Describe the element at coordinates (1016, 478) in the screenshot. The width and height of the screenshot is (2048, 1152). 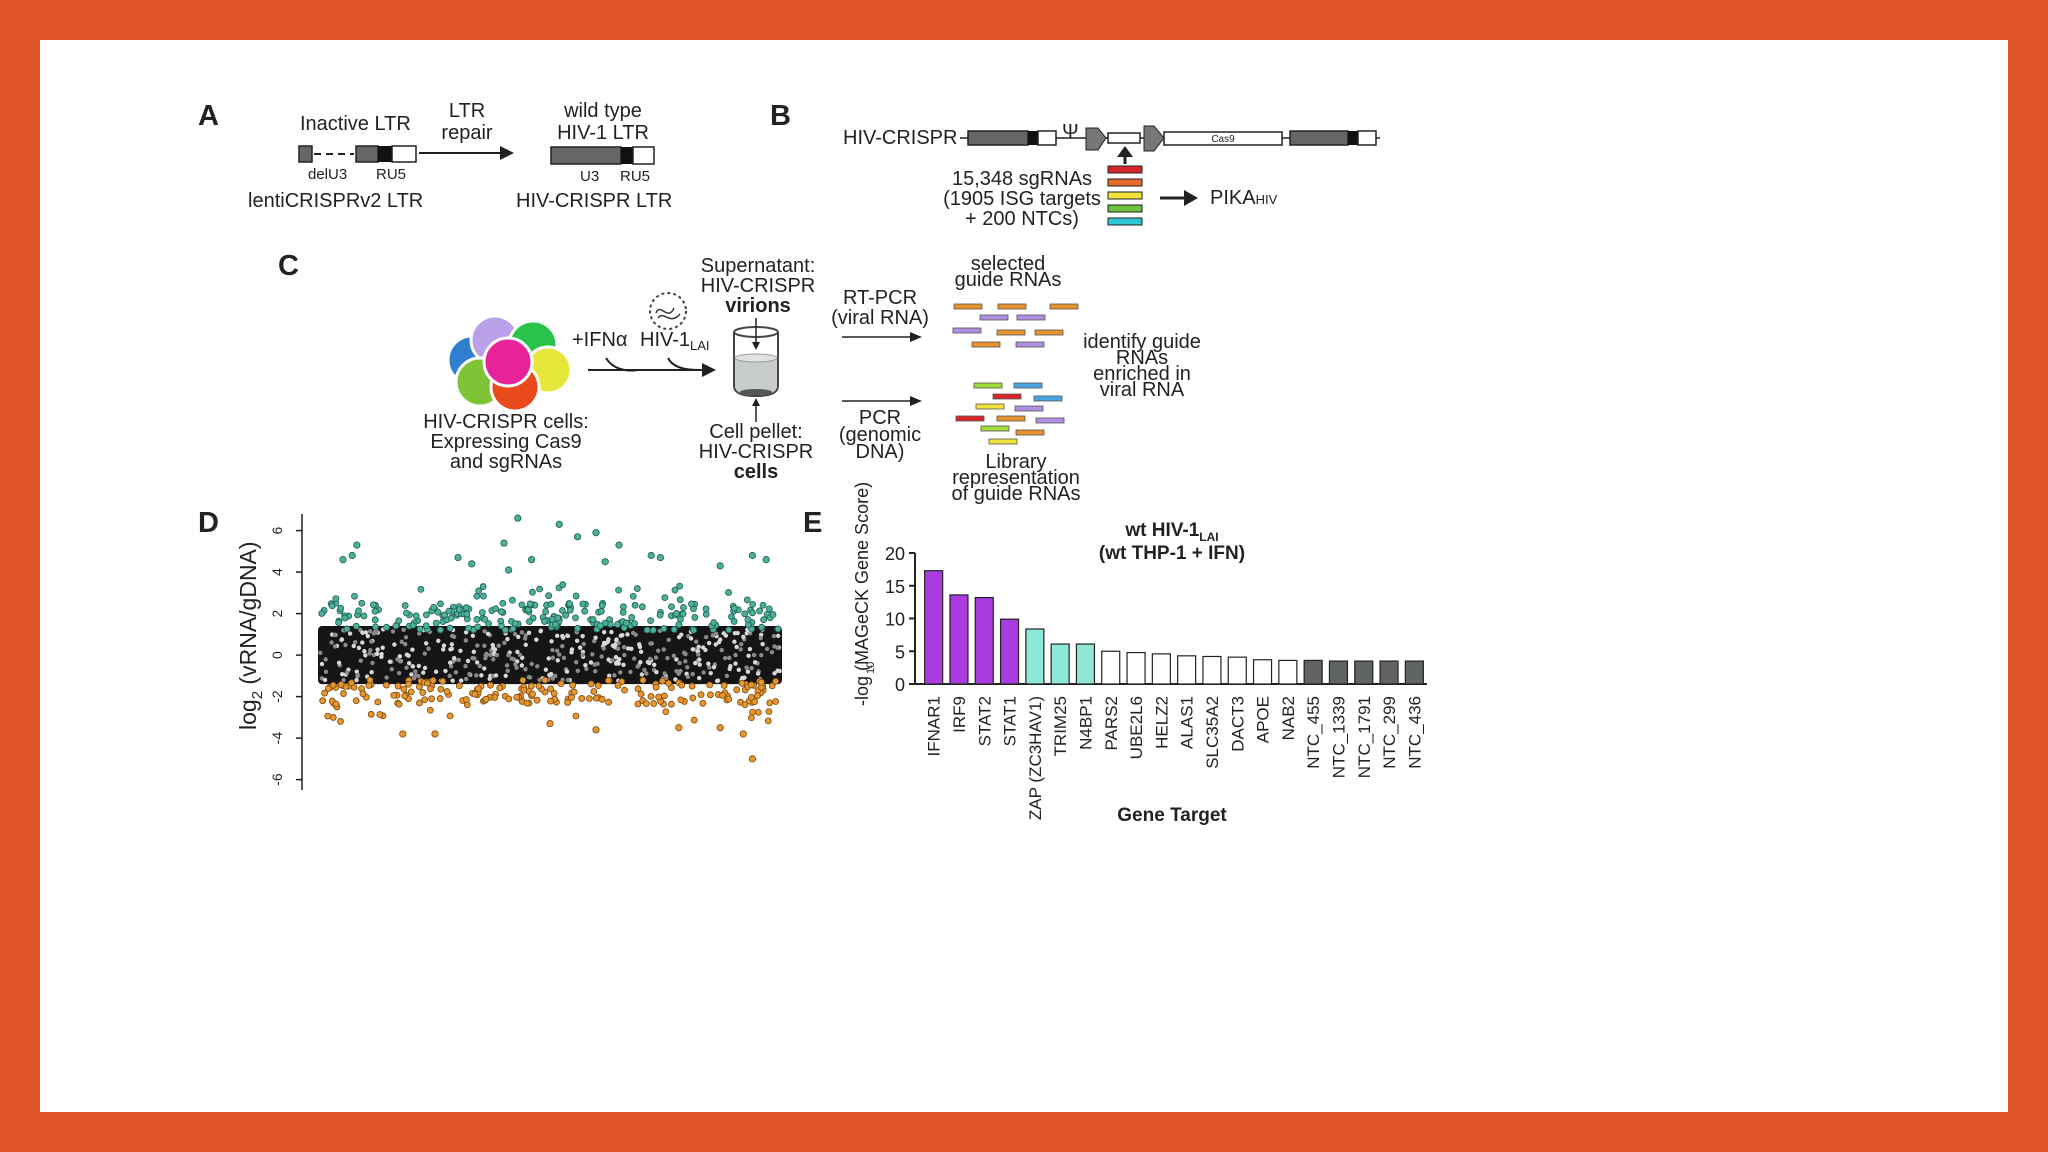
I see `library-text-2: representation` at that location.